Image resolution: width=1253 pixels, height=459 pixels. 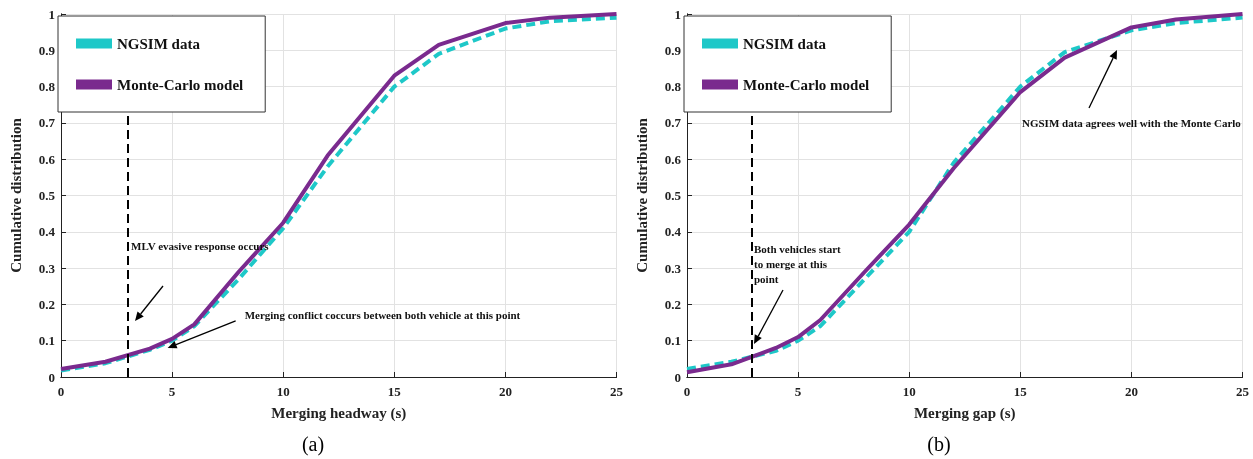 I want to click on x-axis-title: Merging gap (s), so click(x=964, y=413).